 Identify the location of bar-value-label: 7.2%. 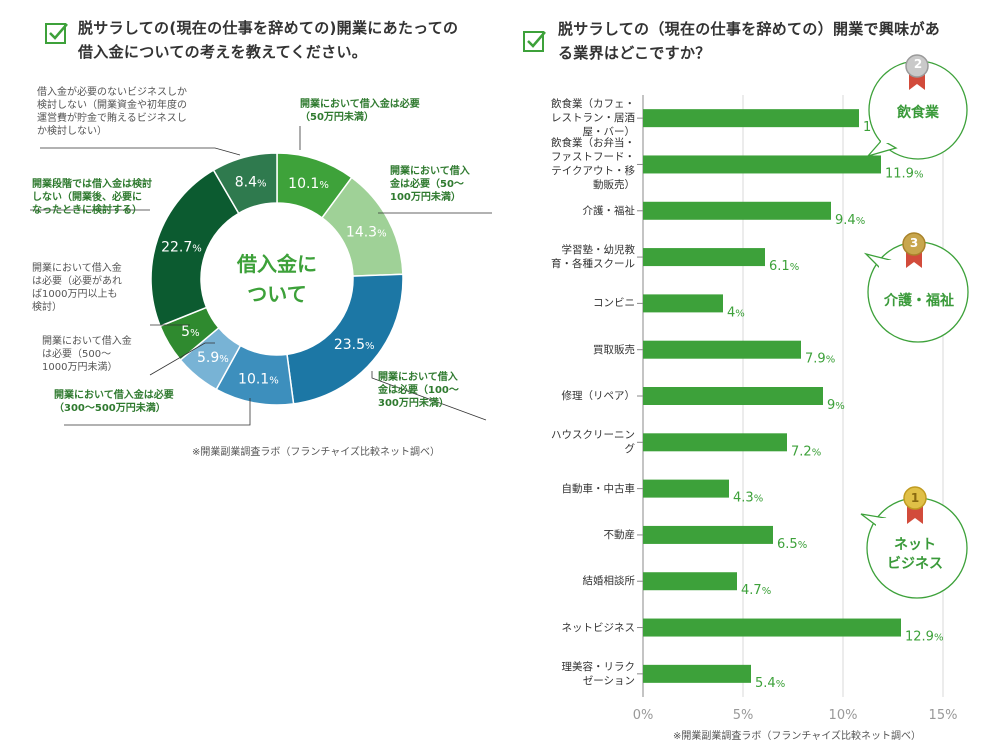
(806, 451).